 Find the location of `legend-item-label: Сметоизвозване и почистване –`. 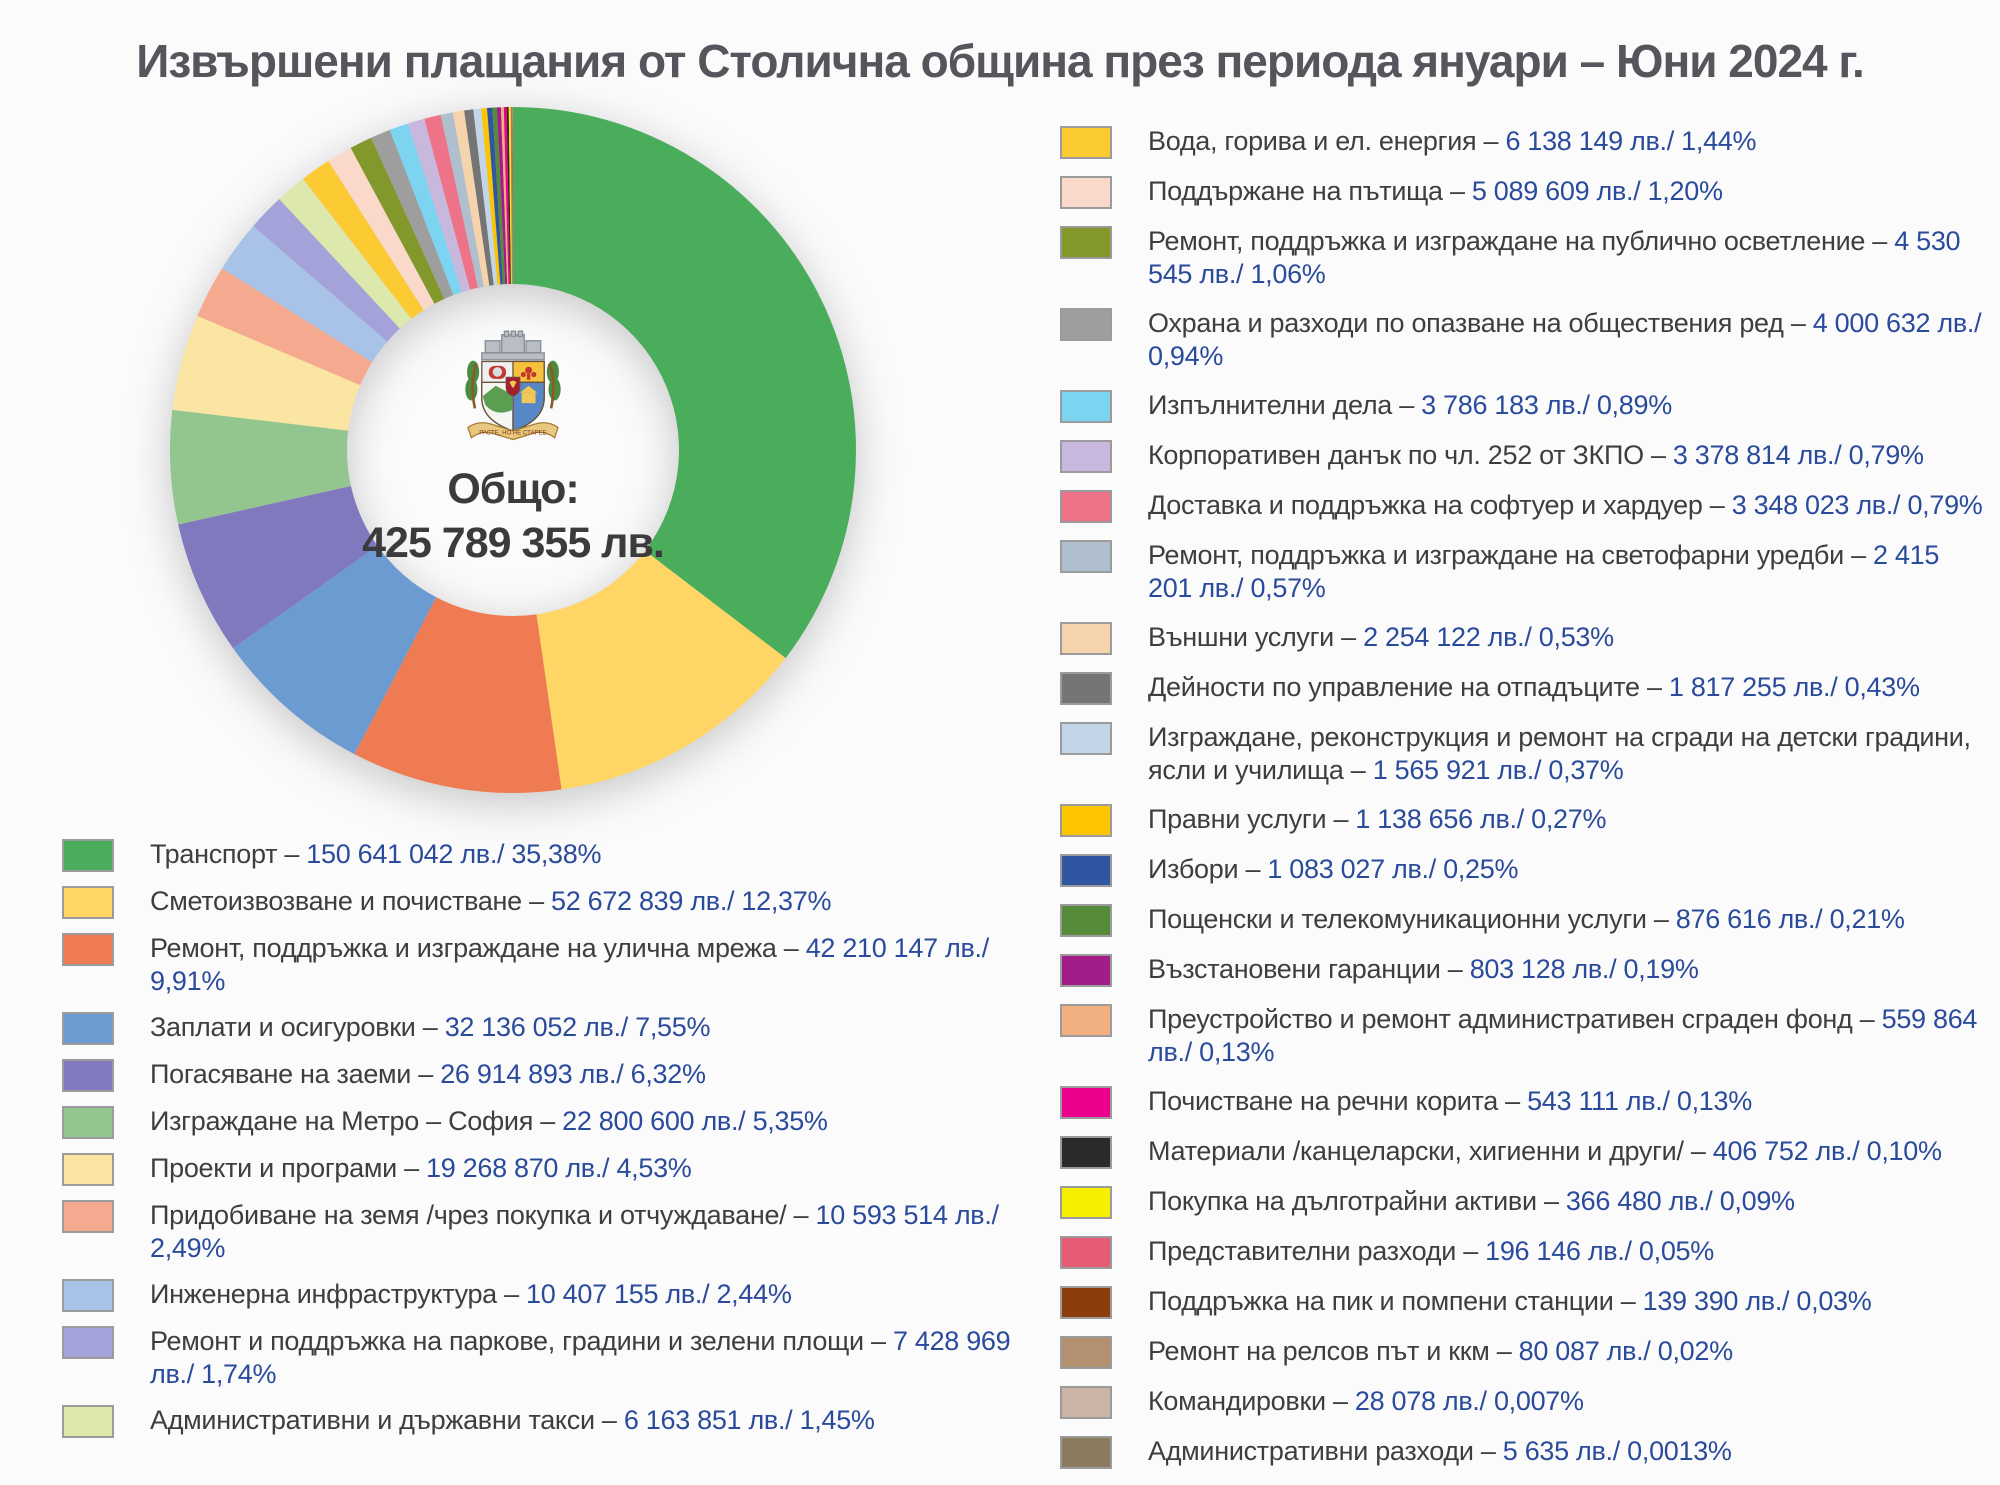

legend-item-label: Сметоизвозване и почистване – is located at coordinates (350, 901).